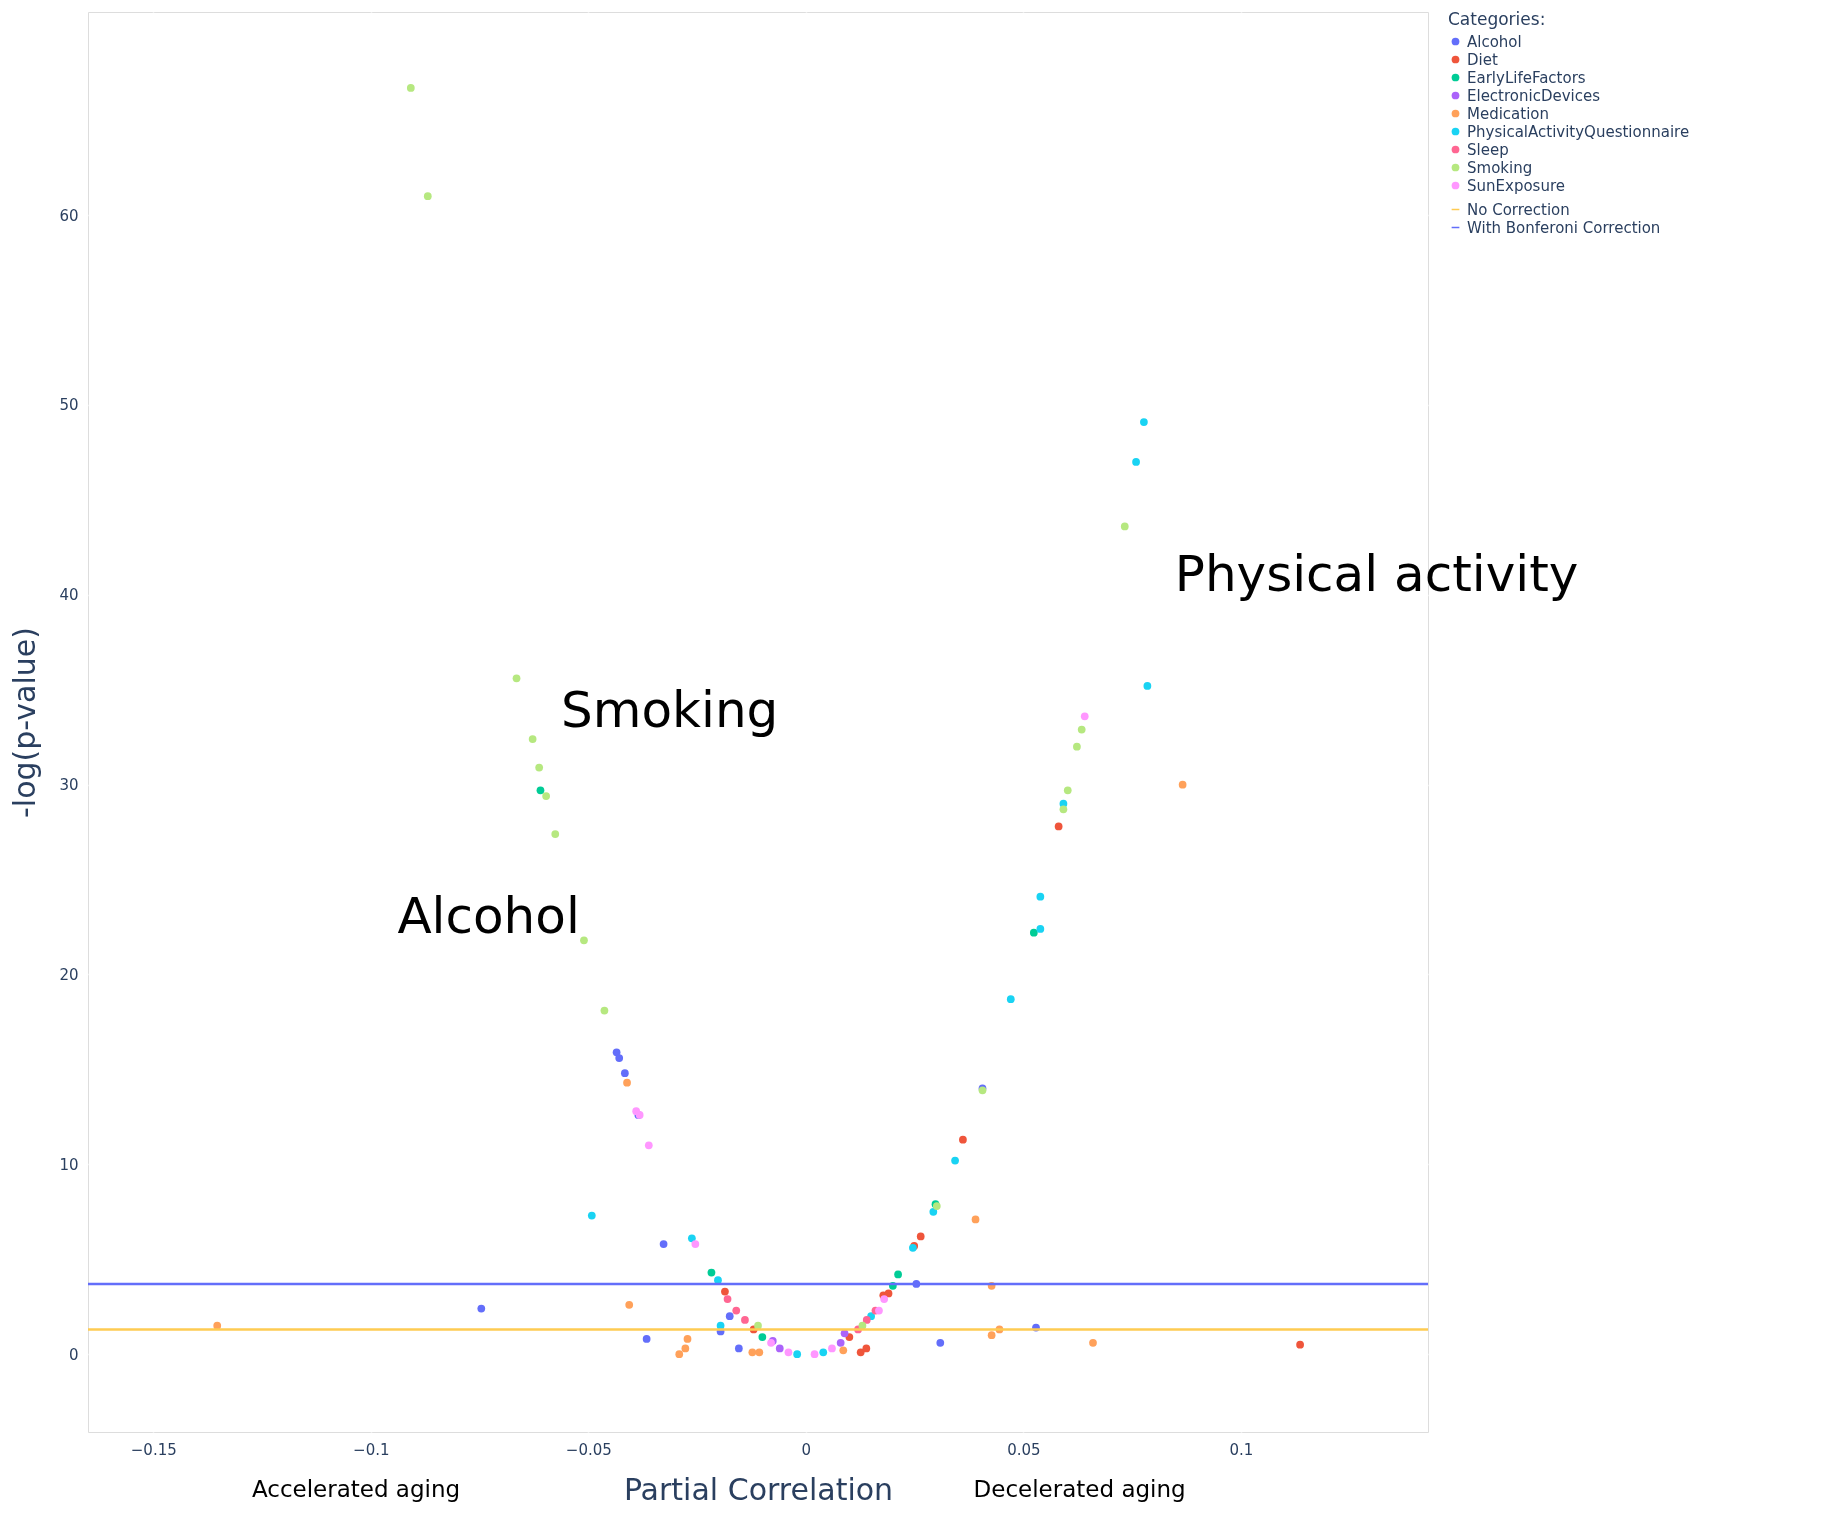  What do you see at coordinates (1526, 77) in the screenshot?
I see `legend-label: EarlyLifeFactors` at bounding box center [1526, 77].